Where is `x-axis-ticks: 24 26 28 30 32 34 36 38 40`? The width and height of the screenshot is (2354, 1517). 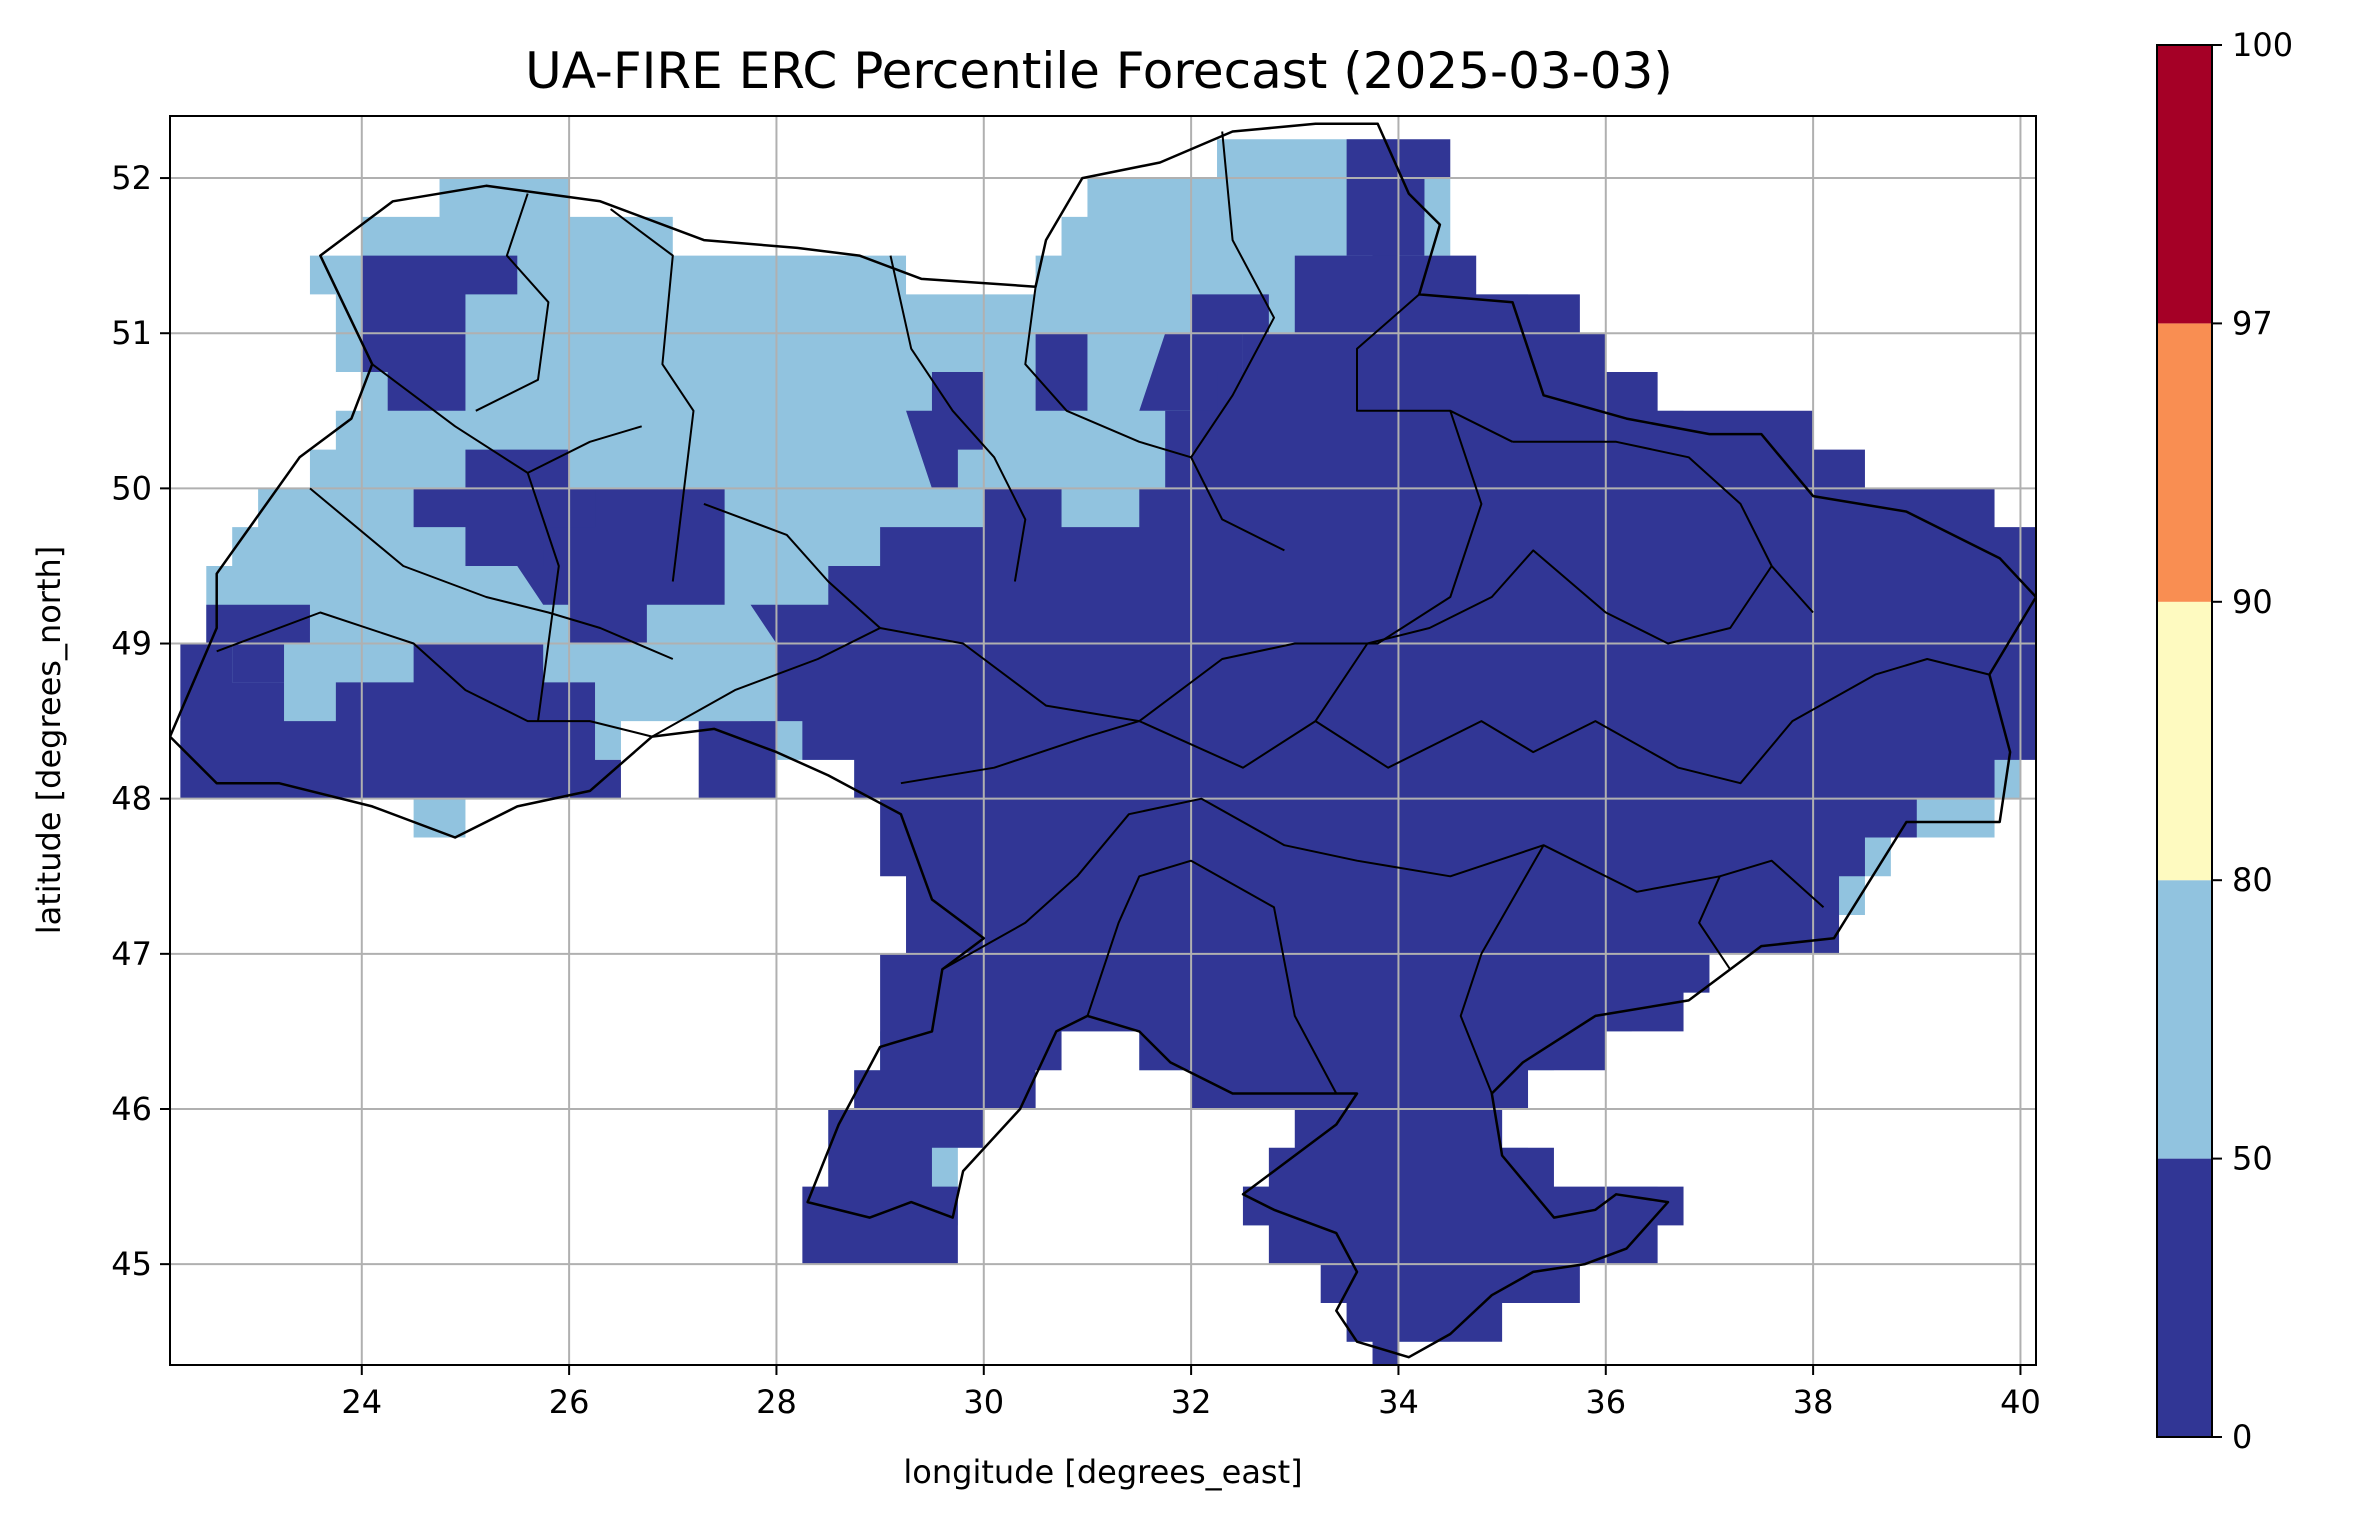
x-axis-ticks: 24 26 28 30 32 34 36 38 40 is located at coordinates (1191, 1393).